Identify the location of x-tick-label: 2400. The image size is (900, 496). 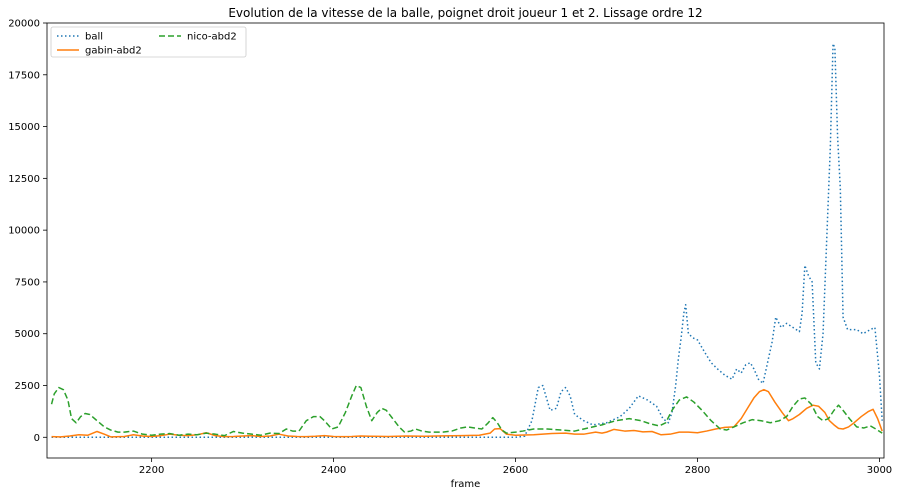
(333, 470).